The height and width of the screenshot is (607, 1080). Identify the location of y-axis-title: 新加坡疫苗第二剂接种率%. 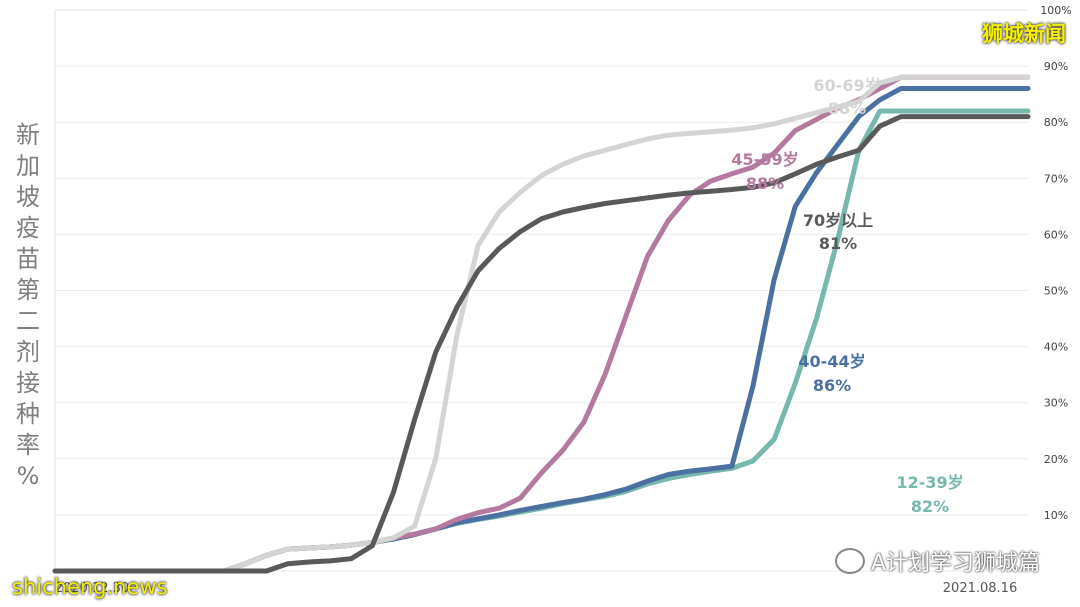
(28, 306).